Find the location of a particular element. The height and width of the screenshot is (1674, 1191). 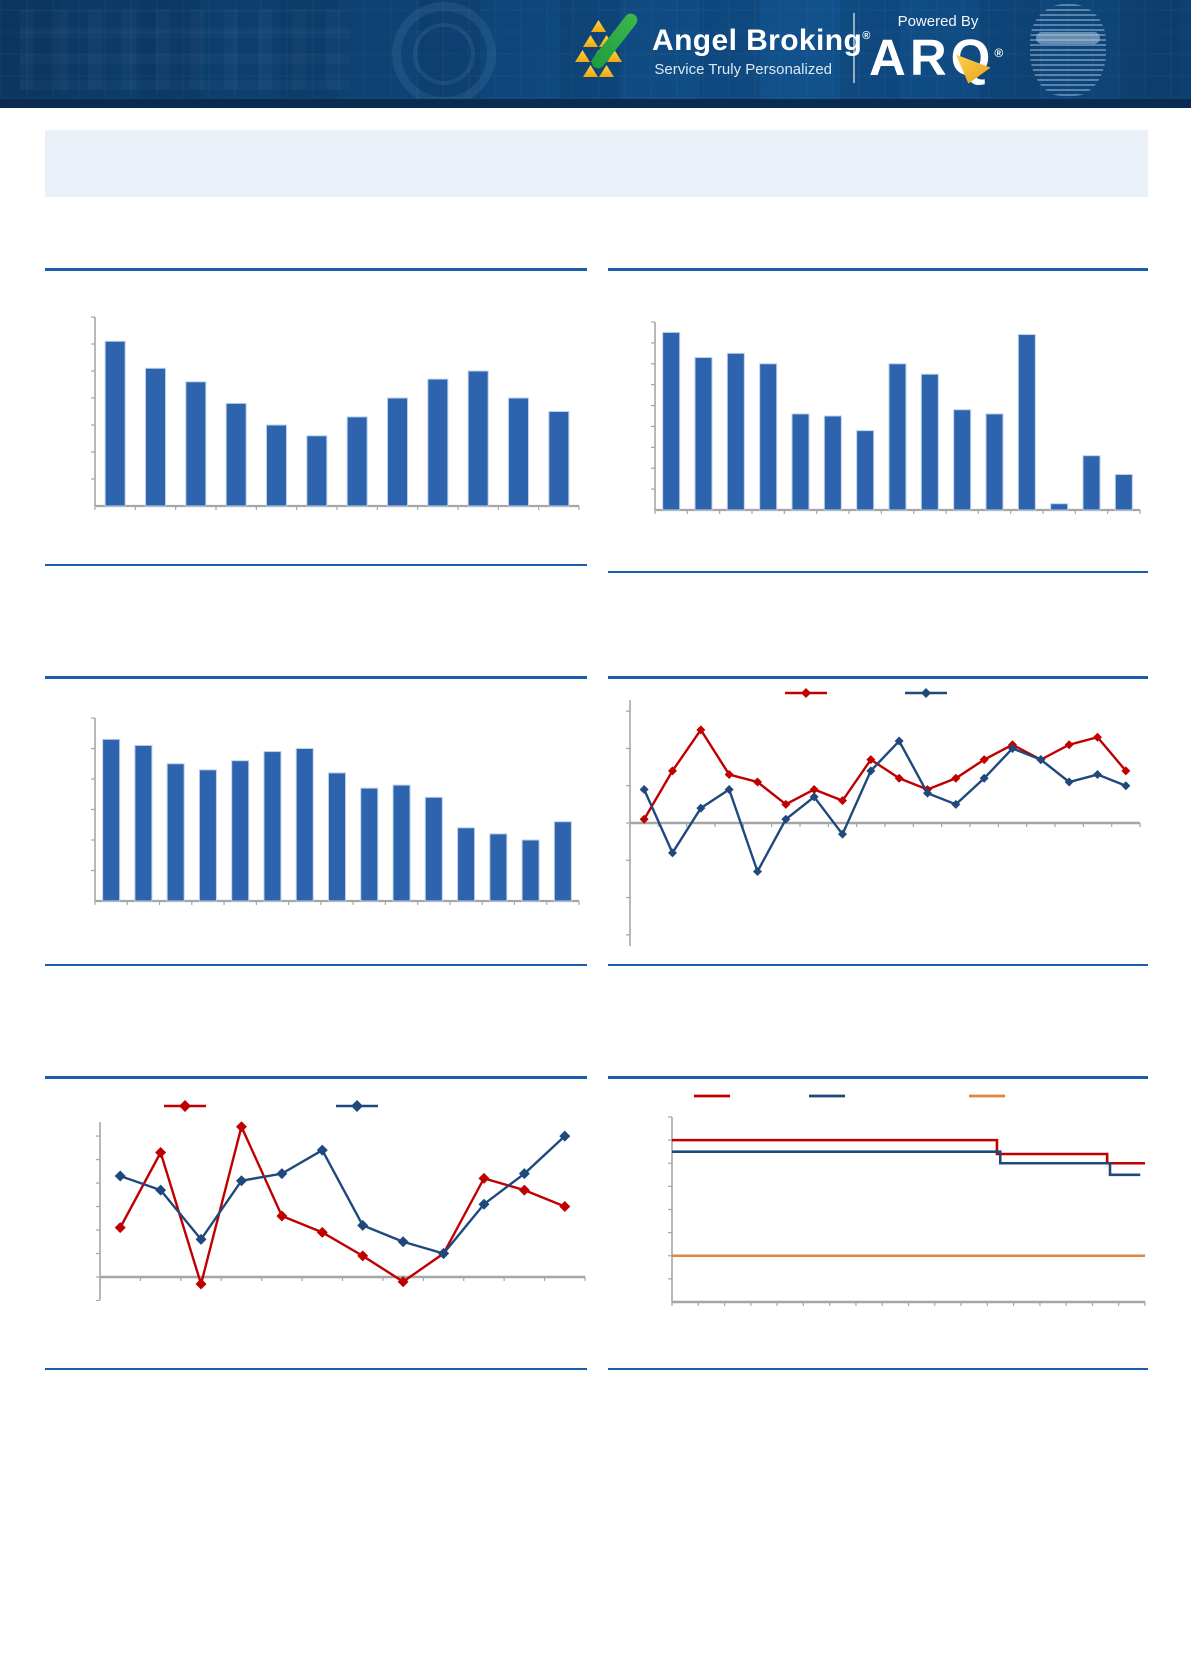

brand-tagline: Service Truly Personalized is located at coordinates (743, 69).